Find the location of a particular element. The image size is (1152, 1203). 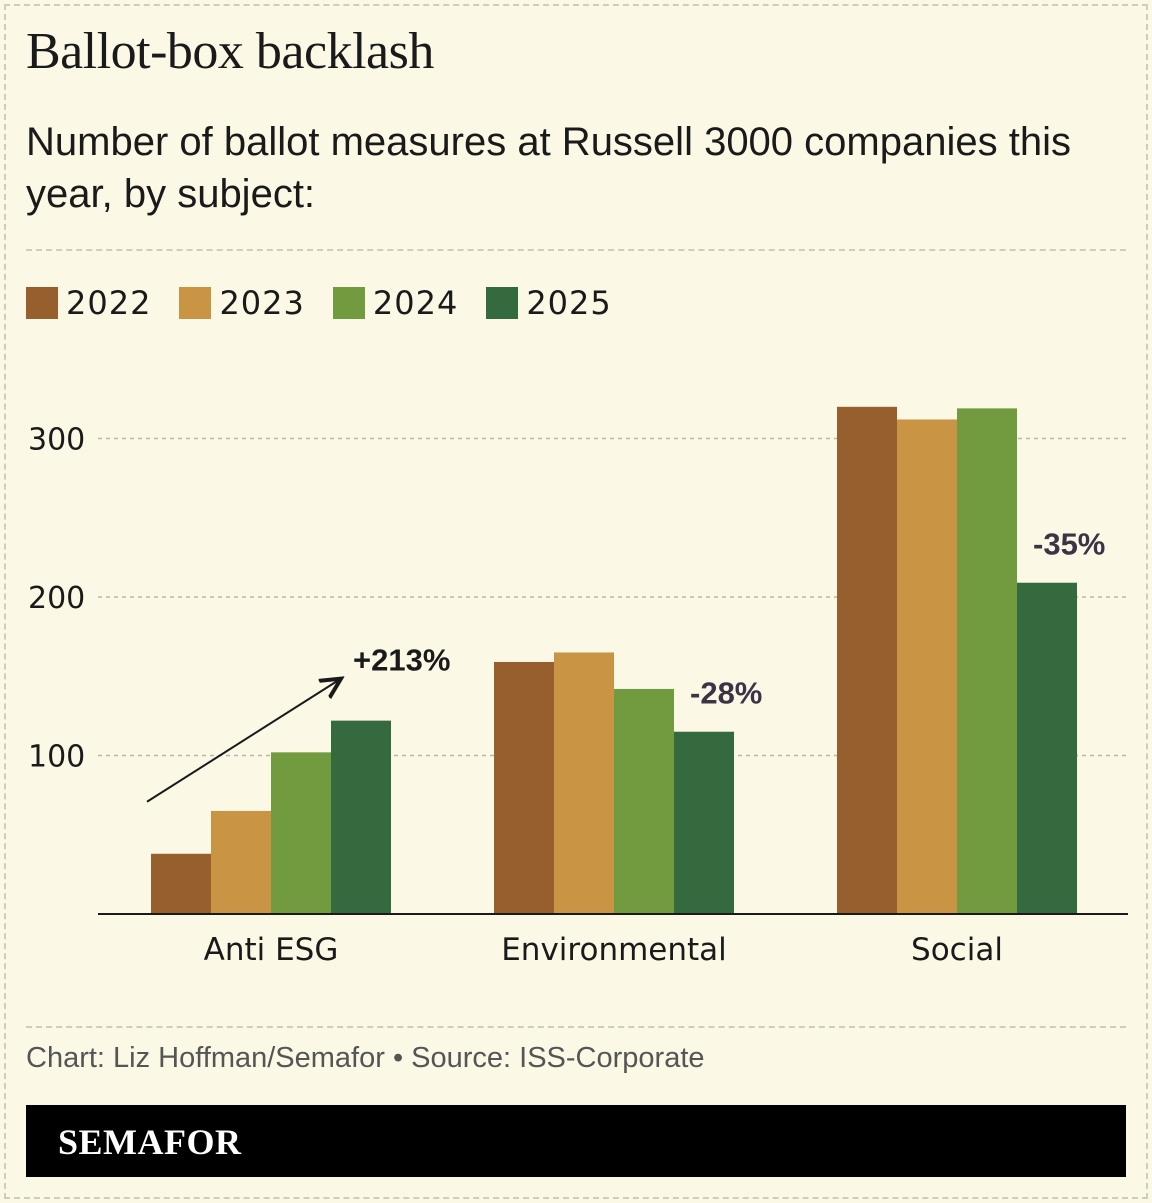

x-tick-label-environmental: Environmental is located at coordinates (614, 950).